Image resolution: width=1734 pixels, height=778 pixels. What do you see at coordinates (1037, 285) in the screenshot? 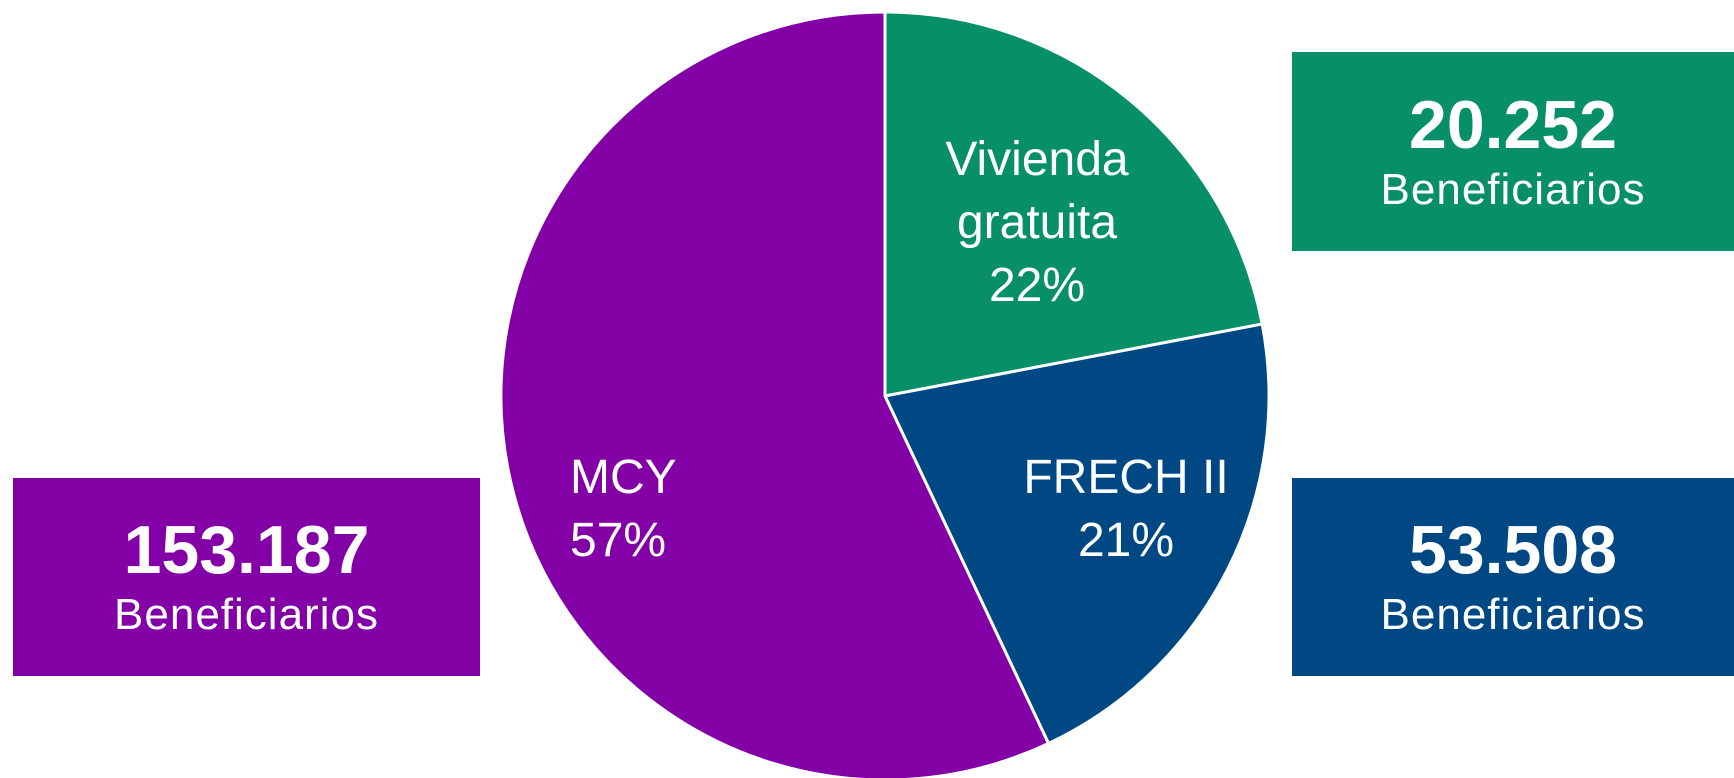
I see `percent: 22%` at bounding box center [1037, 285].